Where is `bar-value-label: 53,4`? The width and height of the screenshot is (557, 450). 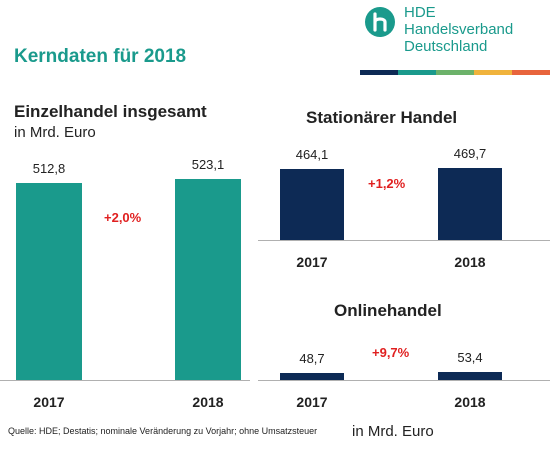 bar-value-label: 53,4 is located at coordinates (470, 357).